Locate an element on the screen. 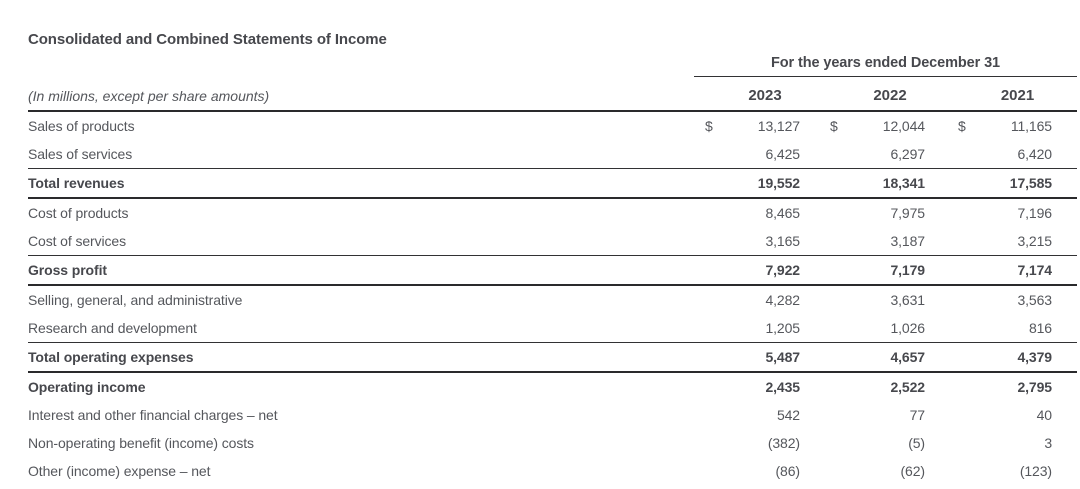 The height and width of the screenshot is (489, 1080). row-value: 18,341 is located at coordinates (903, 183).